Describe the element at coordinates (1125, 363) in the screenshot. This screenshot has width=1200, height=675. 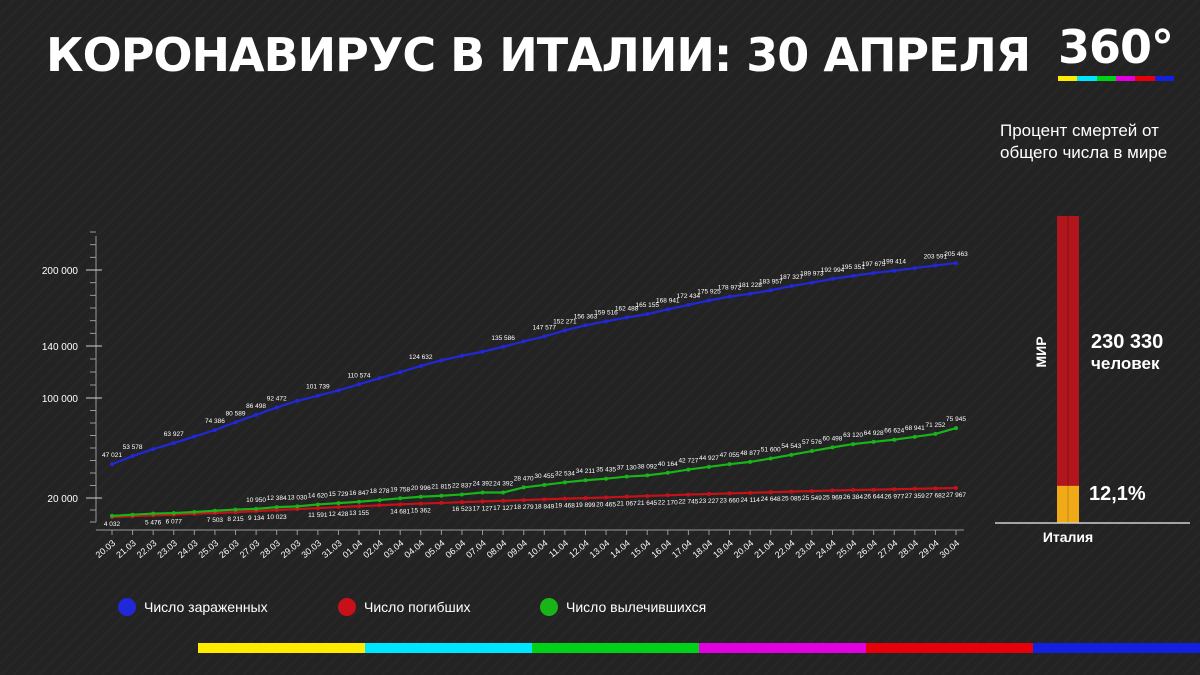
I see `world-deaths-unit: человек` at that location.